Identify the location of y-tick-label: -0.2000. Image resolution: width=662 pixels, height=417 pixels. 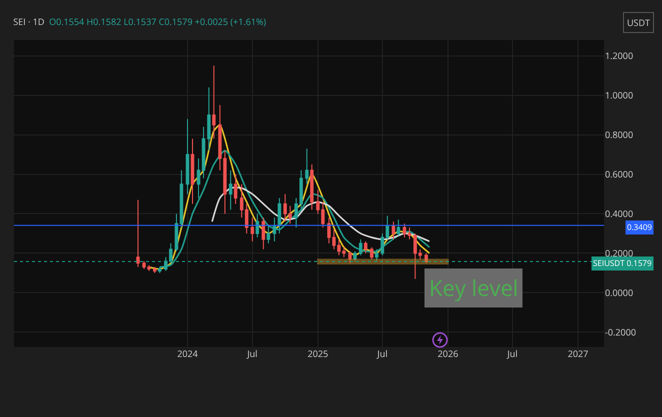
(620, 331).